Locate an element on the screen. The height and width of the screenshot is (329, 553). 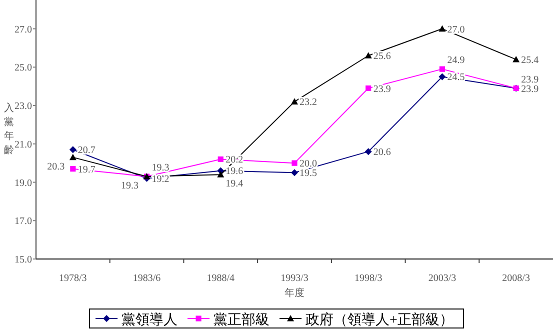
x-tick-label: 1993/3 is located at coordinates (294, 278).